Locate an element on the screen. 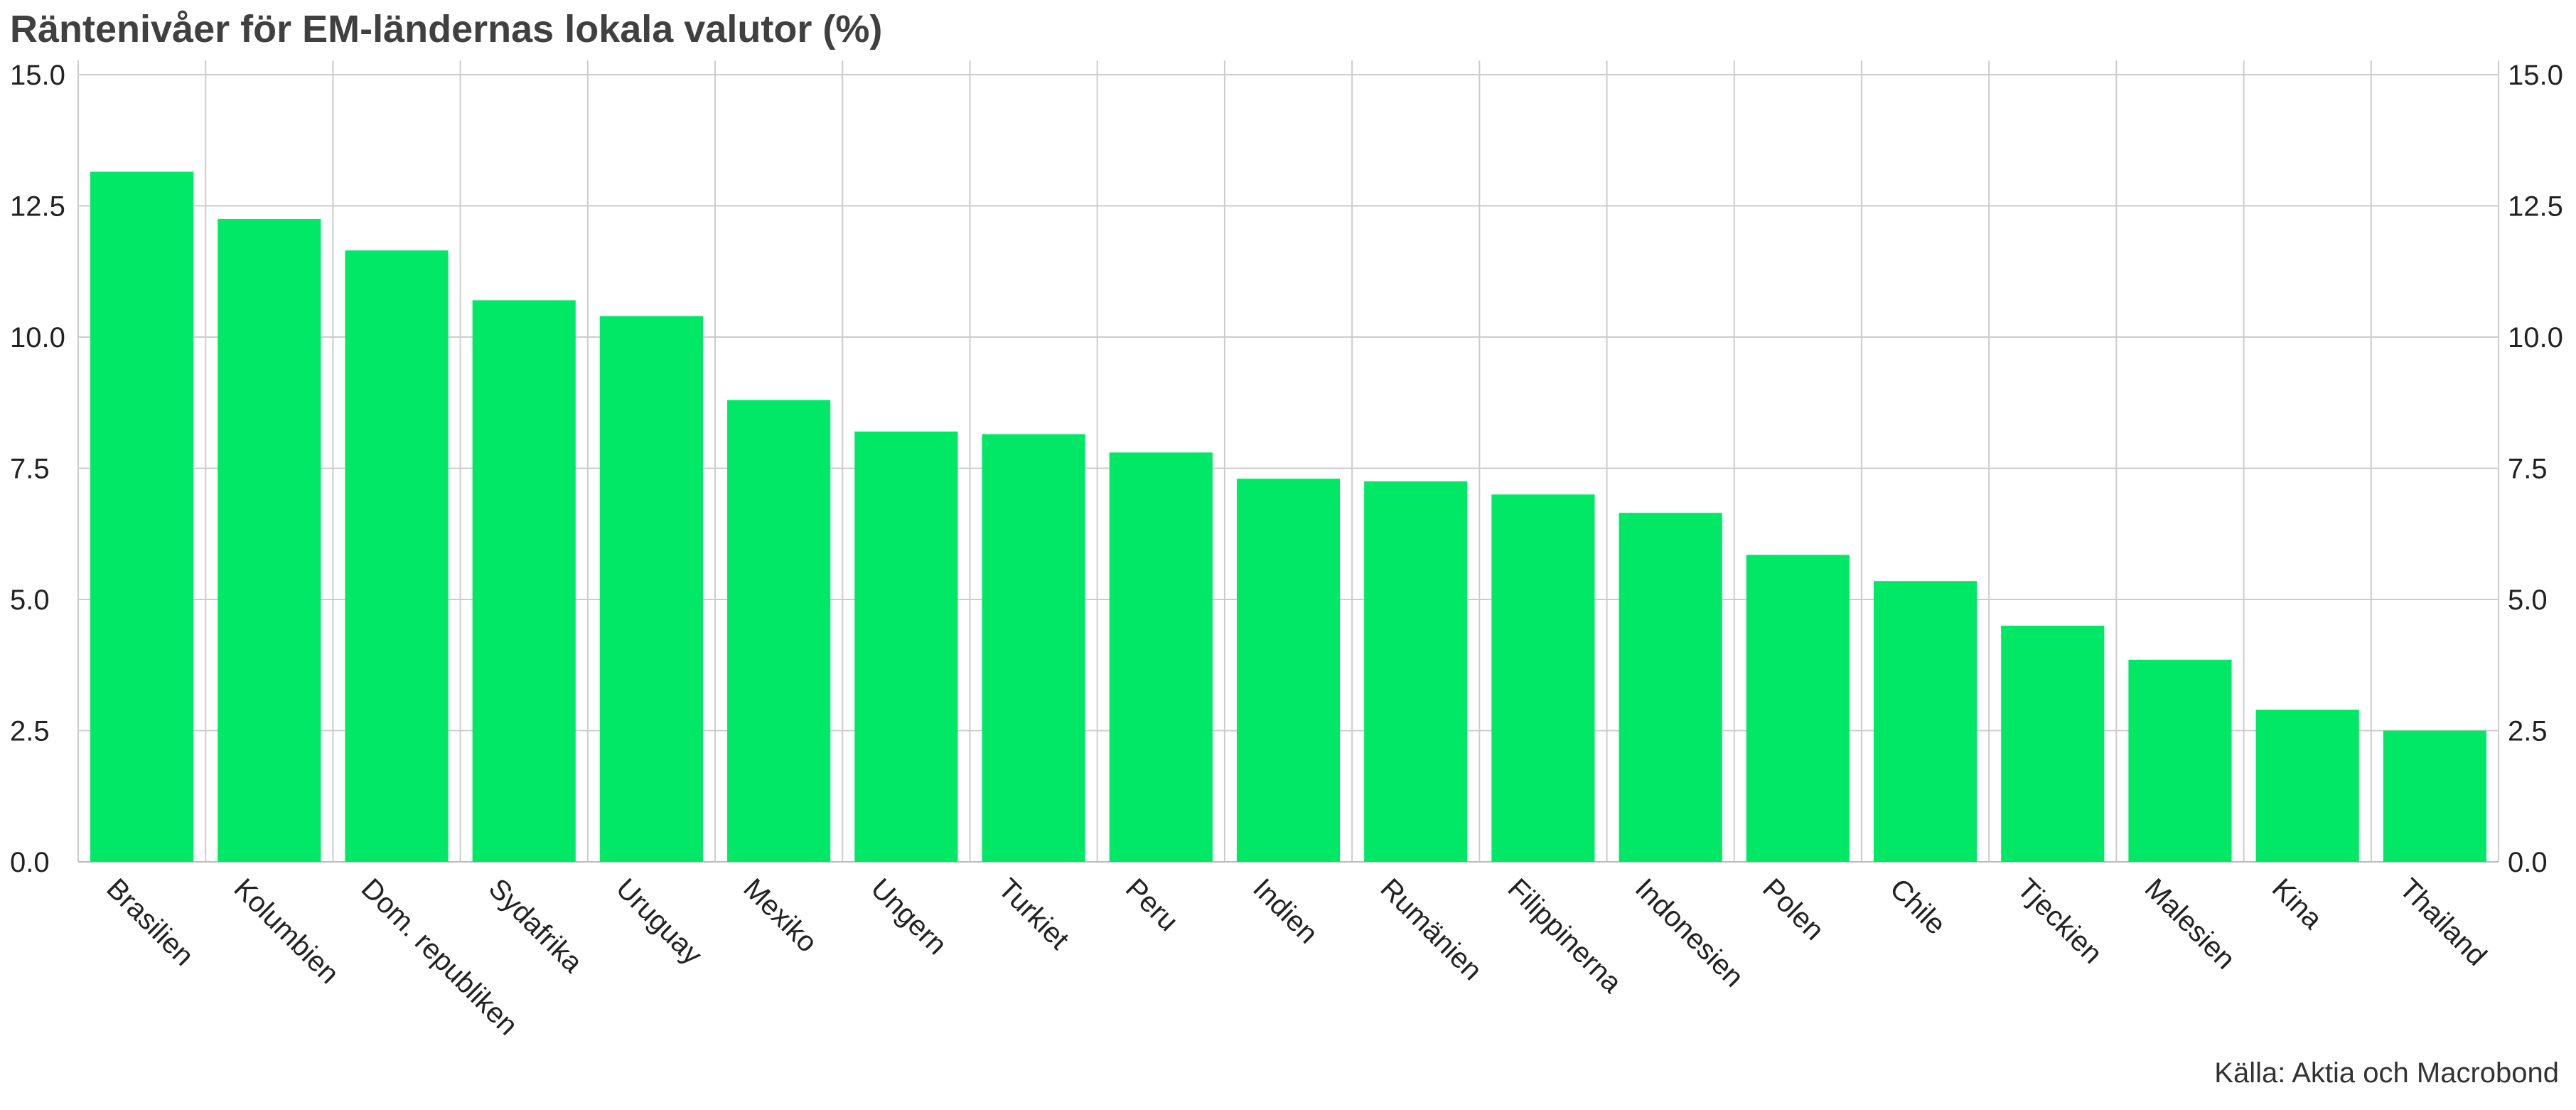 This screenshot has width=2576, height=1110. y-tick-label-right: 5.0 is located at coordinates (2528, 600).